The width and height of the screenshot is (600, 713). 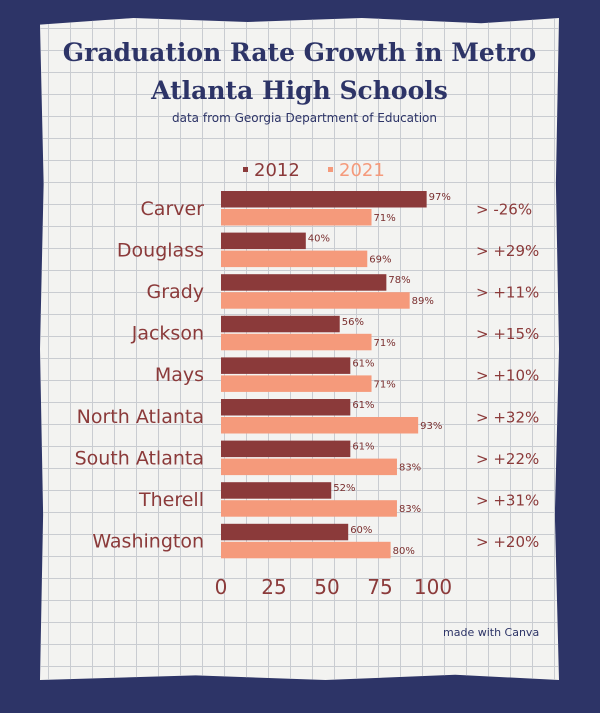 I want to click on data-label-2012: 56%, so click(x=353, y=322).